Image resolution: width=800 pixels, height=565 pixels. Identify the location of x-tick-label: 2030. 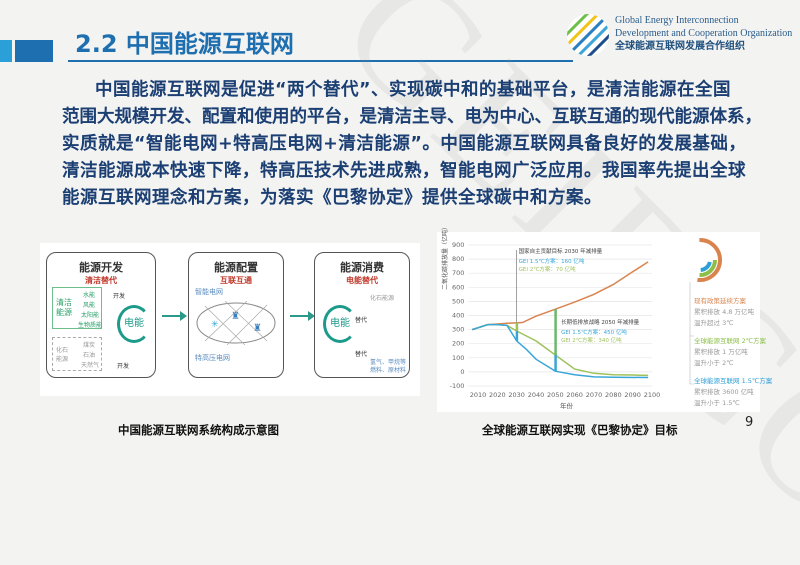
(516, 395).